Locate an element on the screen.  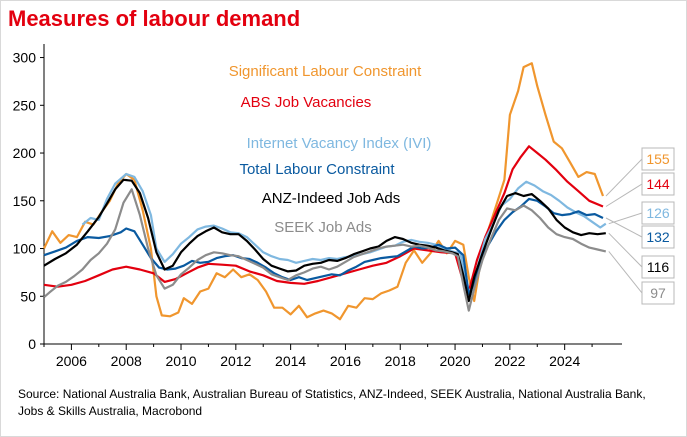
end-label-value: 116 is located at coordinates (658, 267).